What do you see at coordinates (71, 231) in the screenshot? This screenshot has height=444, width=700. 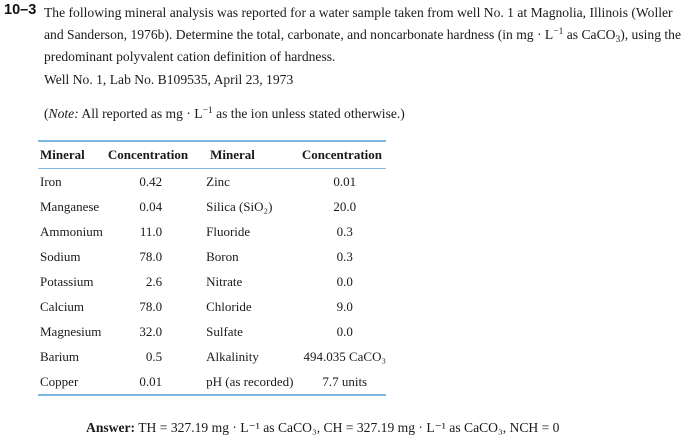 I see `mineral-cell: Ammonium` at bounding box center [71, 231].